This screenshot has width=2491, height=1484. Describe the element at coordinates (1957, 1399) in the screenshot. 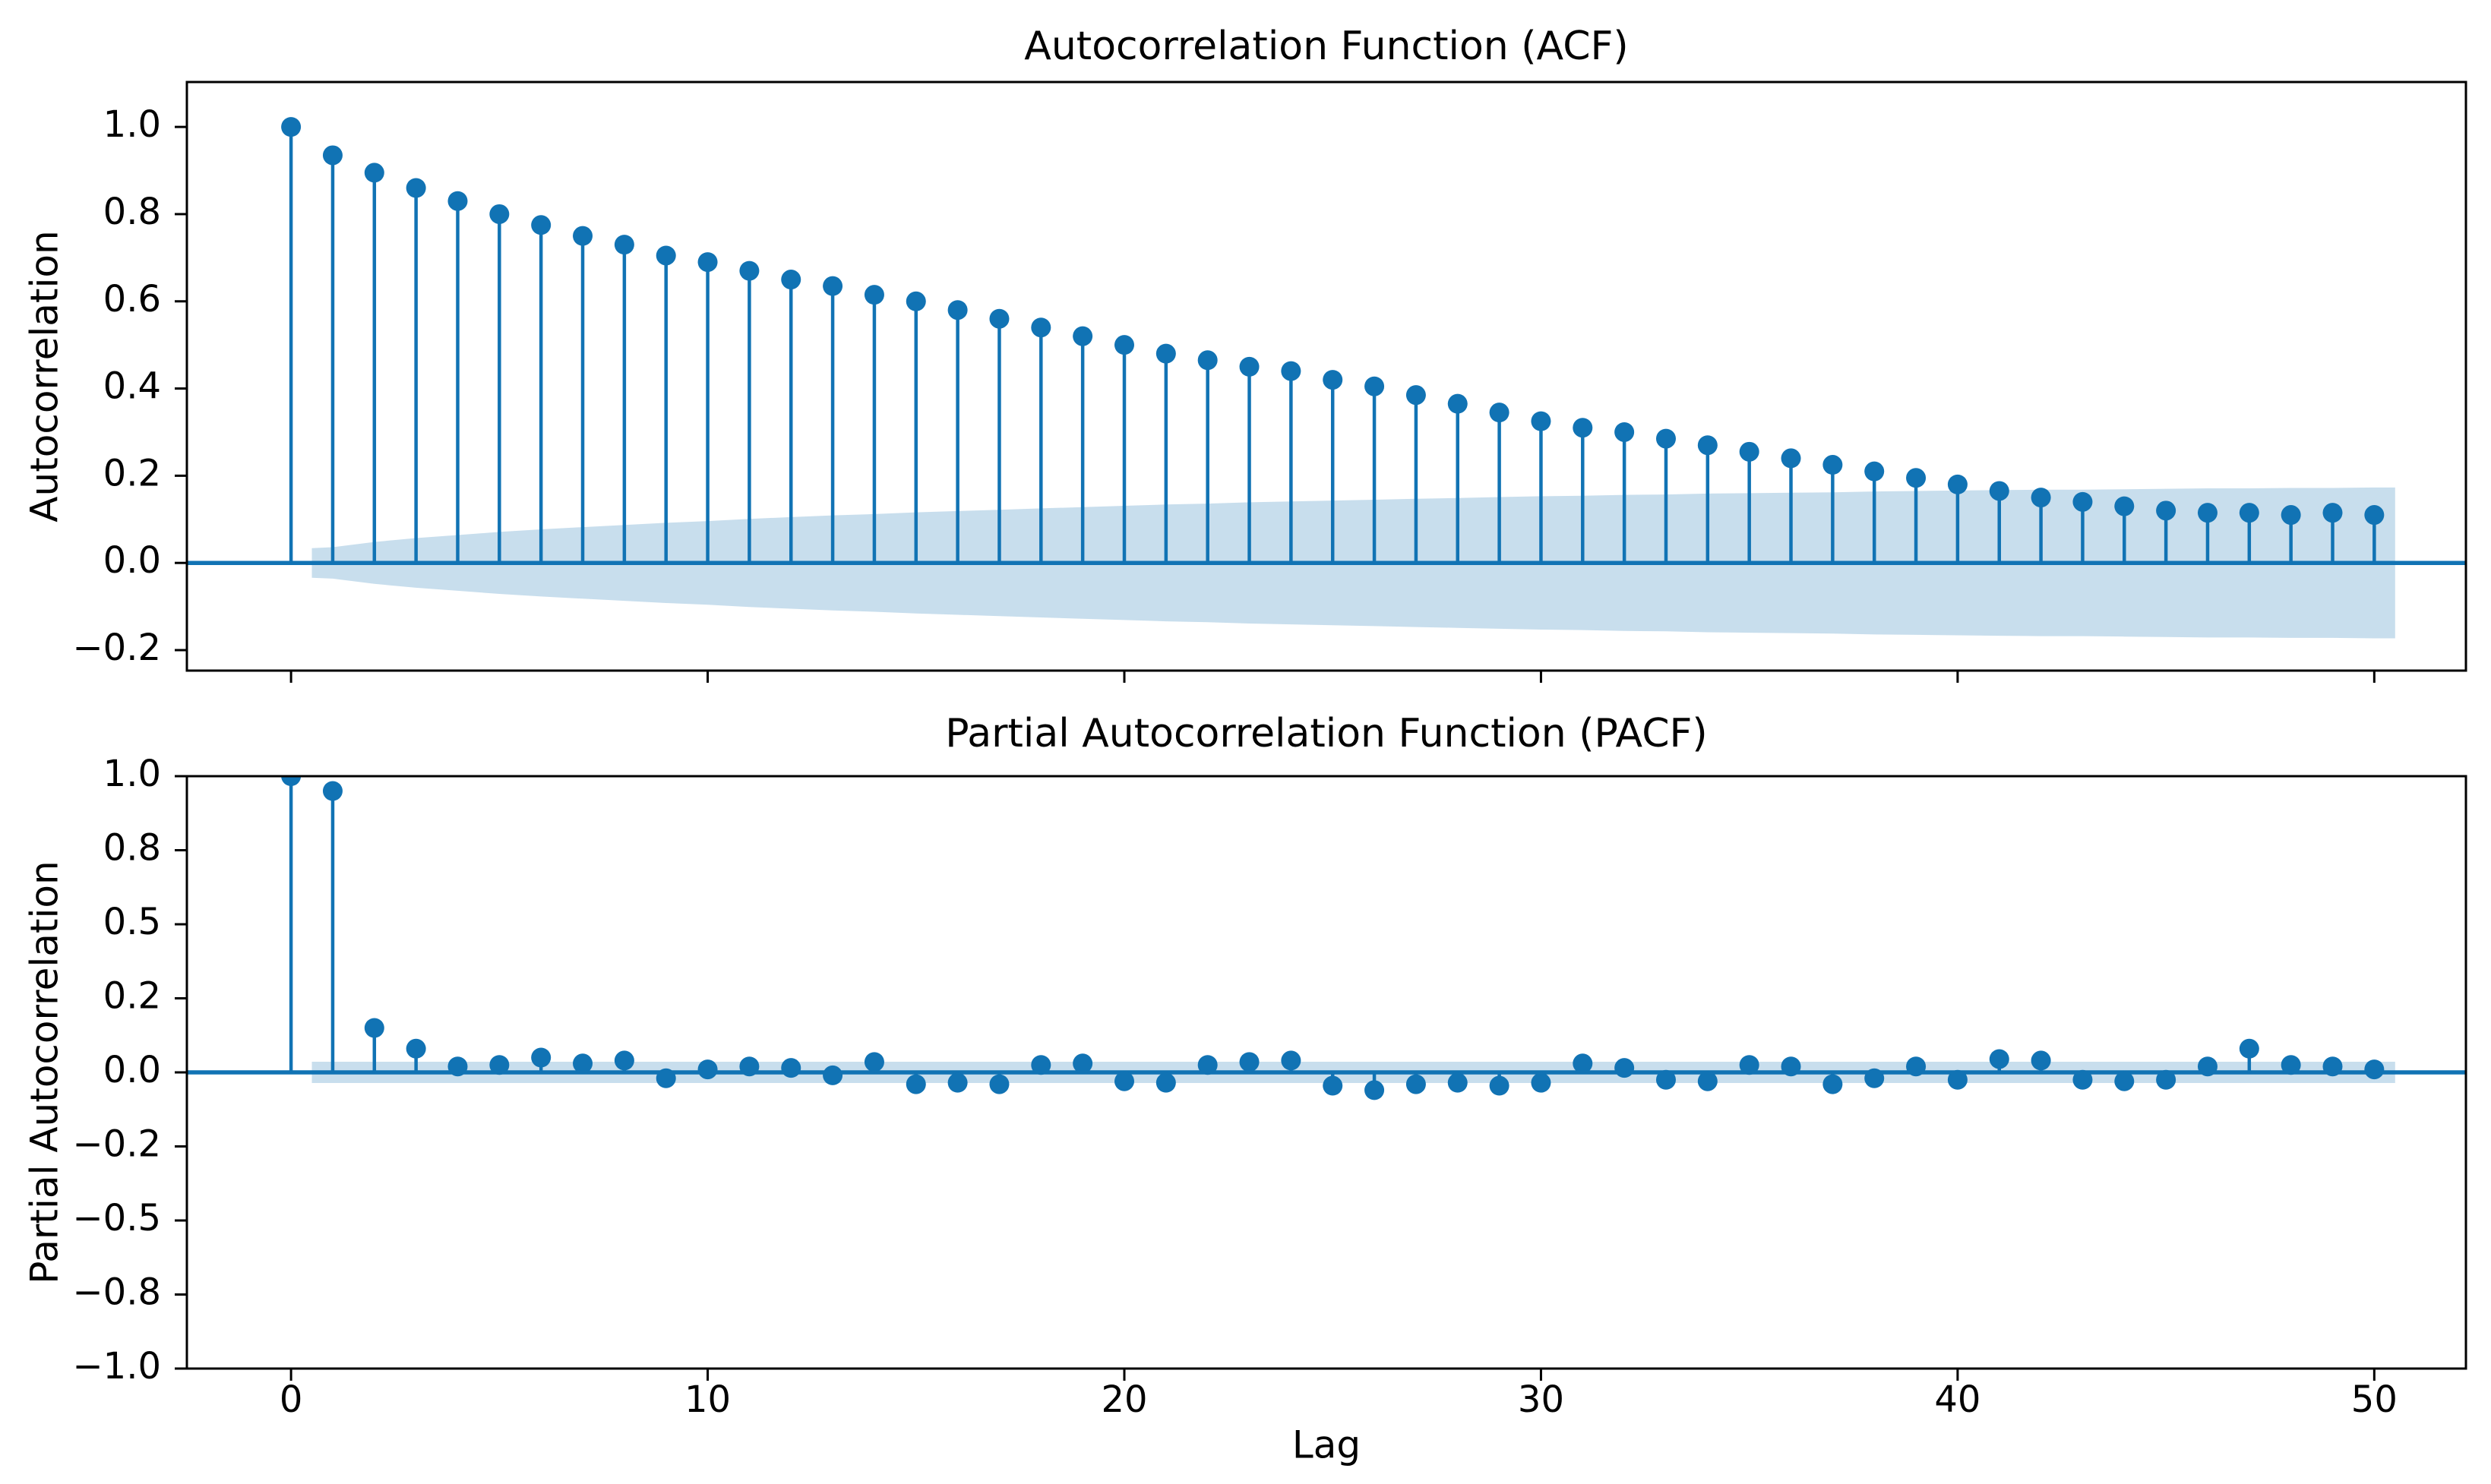

I see `x-tick-label: 40` at that location.